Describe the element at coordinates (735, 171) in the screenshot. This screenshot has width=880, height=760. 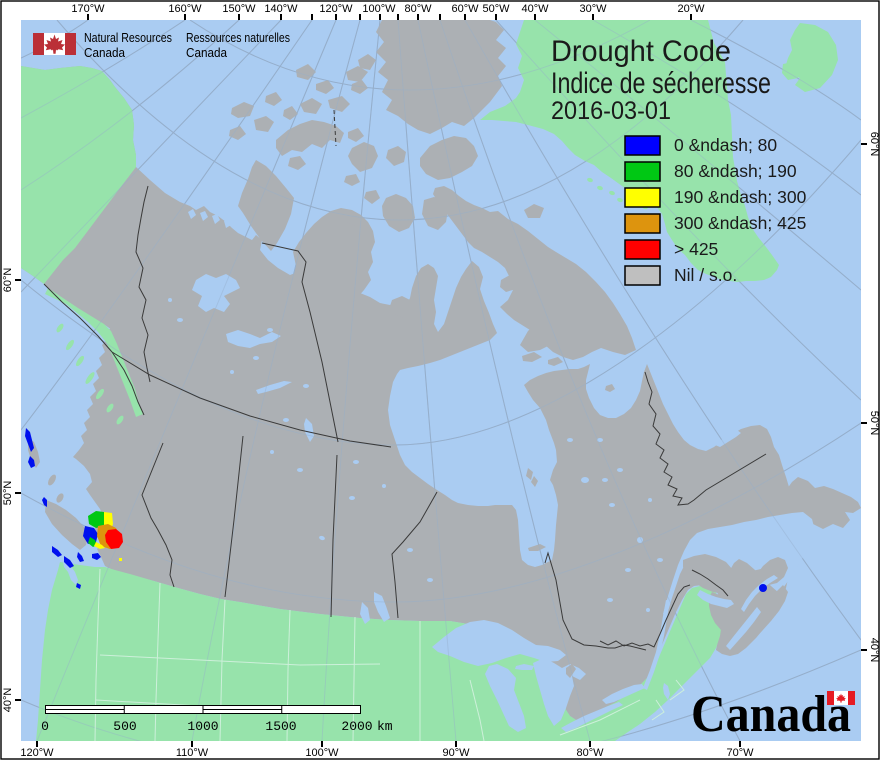
I see `svg-text: 80 &ndash; 190` at that location.